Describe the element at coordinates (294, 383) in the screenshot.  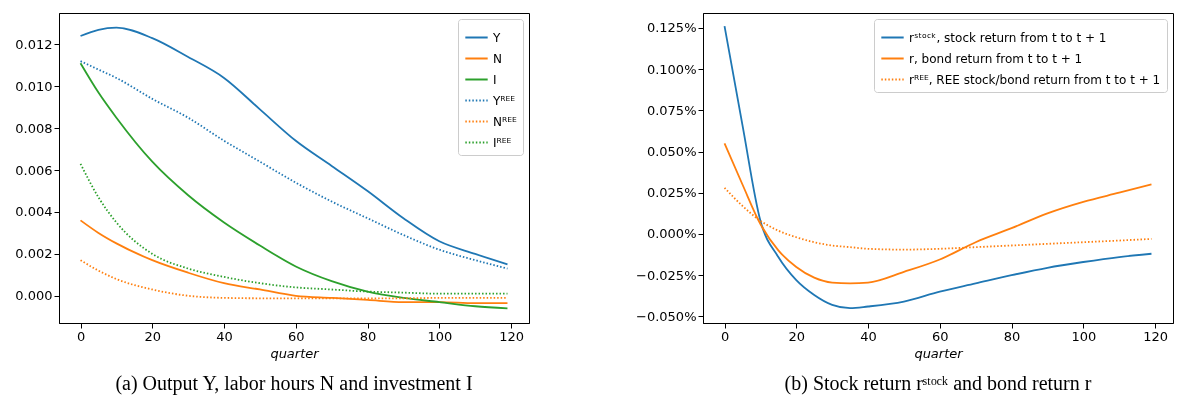
I see `text: (a) Output Y, labor hours N and investment I` at that location.